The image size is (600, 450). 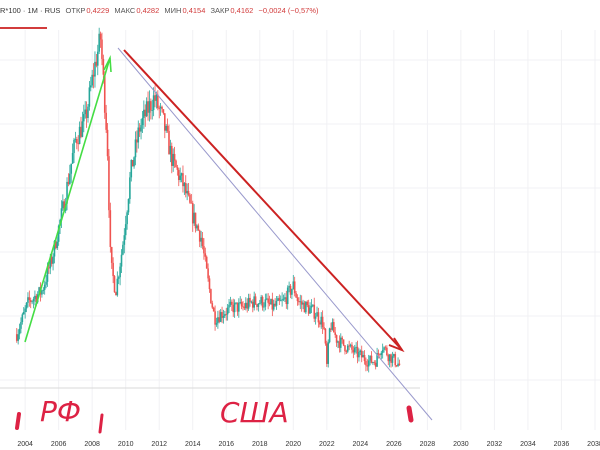 I want to click on x-tick-label: 2032, so click(x=495, y=444).